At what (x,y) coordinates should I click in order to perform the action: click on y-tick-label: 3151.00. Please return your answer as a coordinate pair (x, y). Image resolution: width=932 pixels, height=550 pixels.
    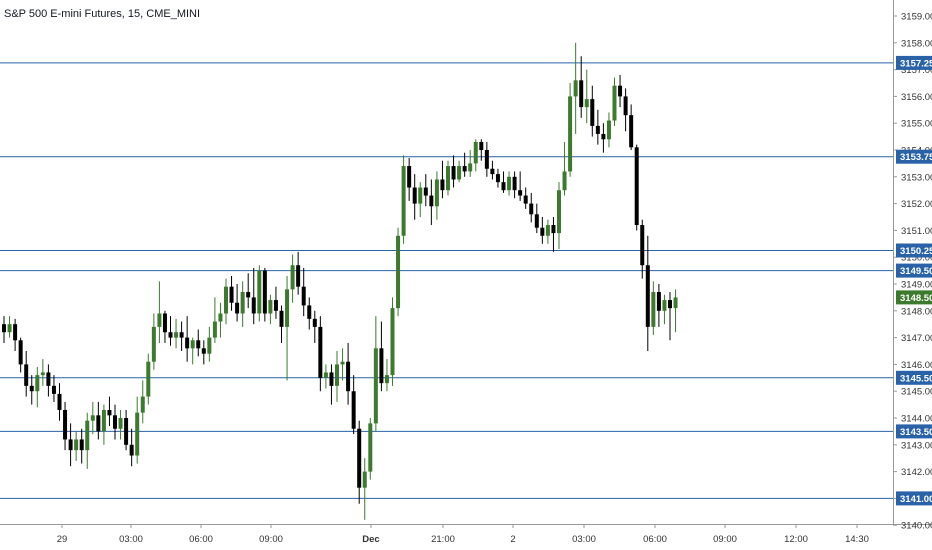
    Looking at the image, I should click on (916, 231).